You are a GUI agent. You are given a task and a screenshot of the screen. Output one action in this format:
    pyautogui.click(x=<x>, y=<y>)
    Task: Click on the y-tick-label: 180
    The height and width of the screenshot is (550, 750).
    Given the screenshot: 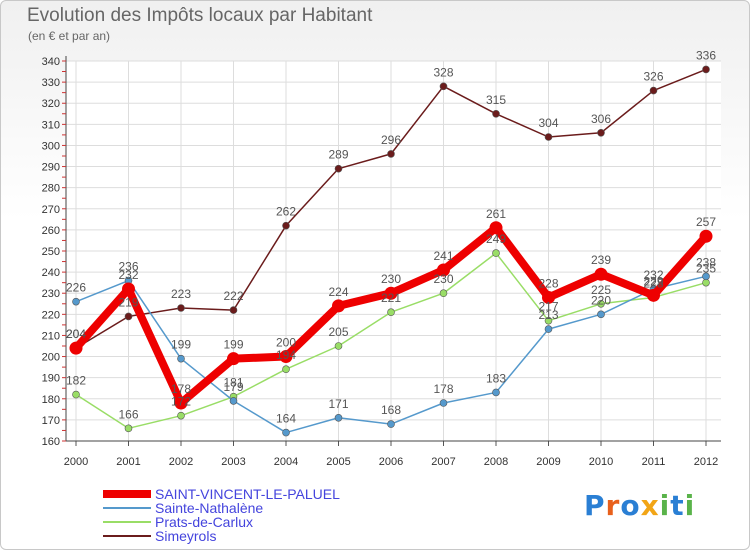 What is the action you would take?
    pyautogui.click(x=51, y=400)
    